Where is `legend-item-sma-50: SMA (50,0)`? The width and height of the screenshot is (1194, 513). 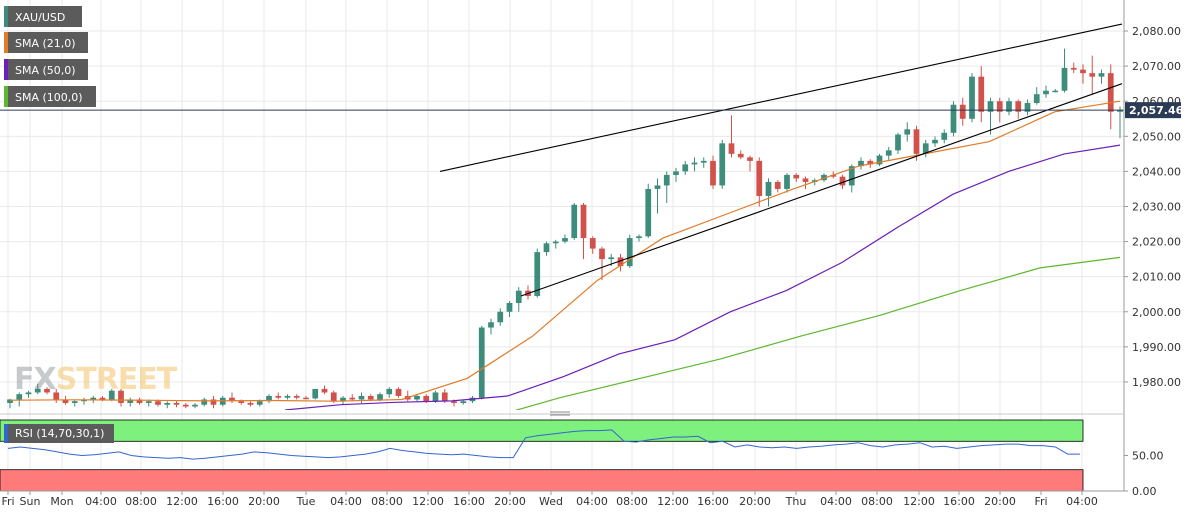 legend-item-sma-50: SMA (50,0) is located at coordinates (46, 69).